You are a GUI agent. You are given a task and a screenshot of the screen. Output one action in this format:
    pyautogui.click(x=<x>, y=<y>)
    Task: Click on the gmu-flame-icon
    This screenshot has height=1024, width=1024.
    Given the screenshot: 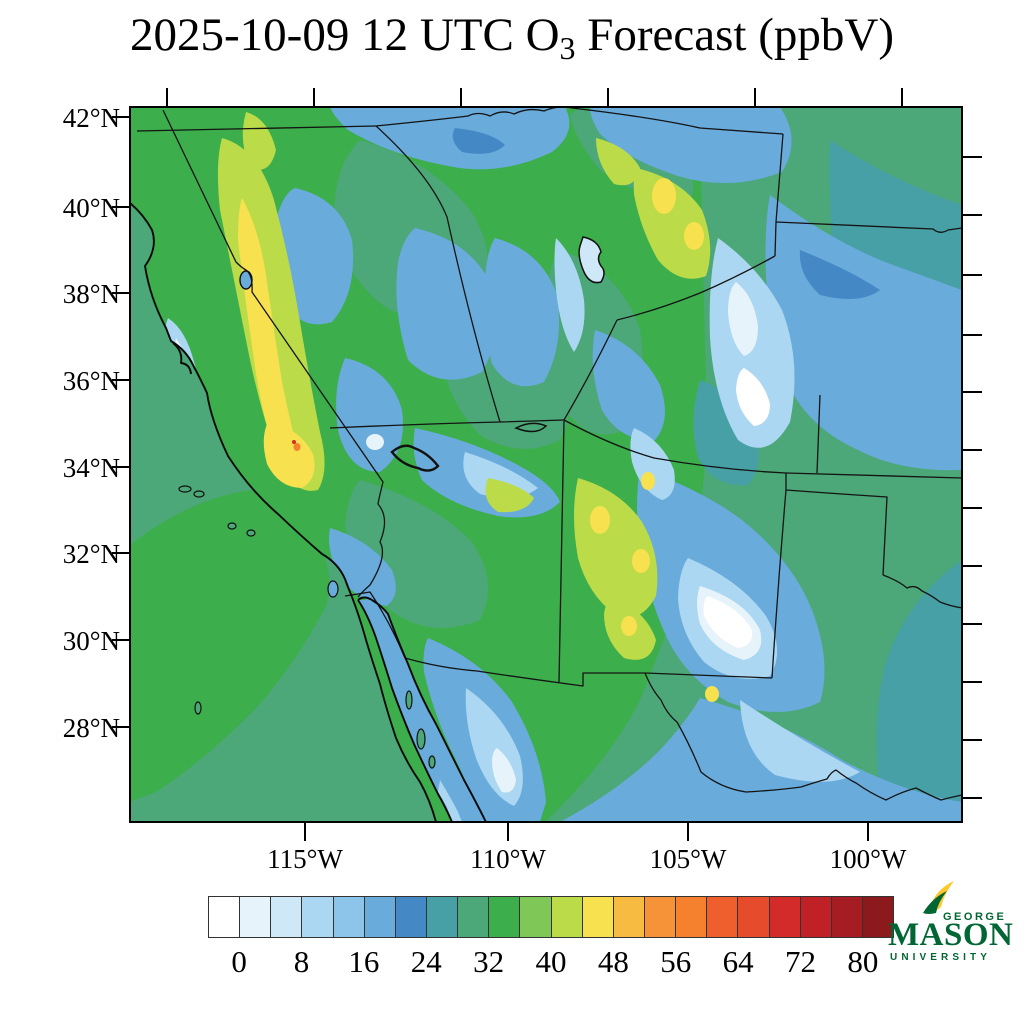 What is the action you would take?
    pyautogui.click(x=938, y=897)
    